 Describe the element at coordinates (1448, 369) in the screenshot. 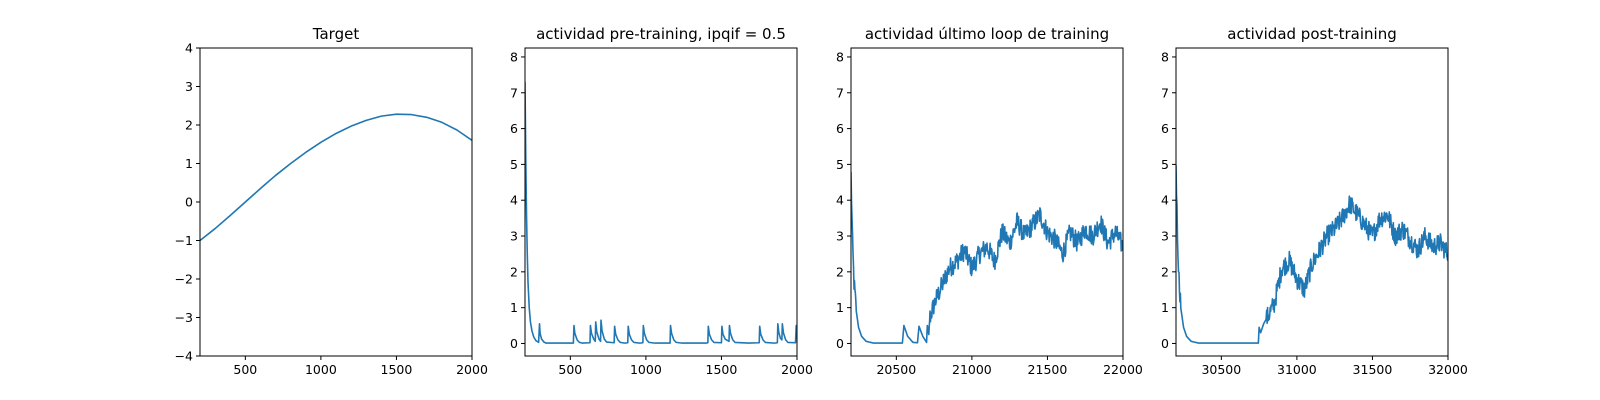

I see `x-tick-label: 32000` at that location.